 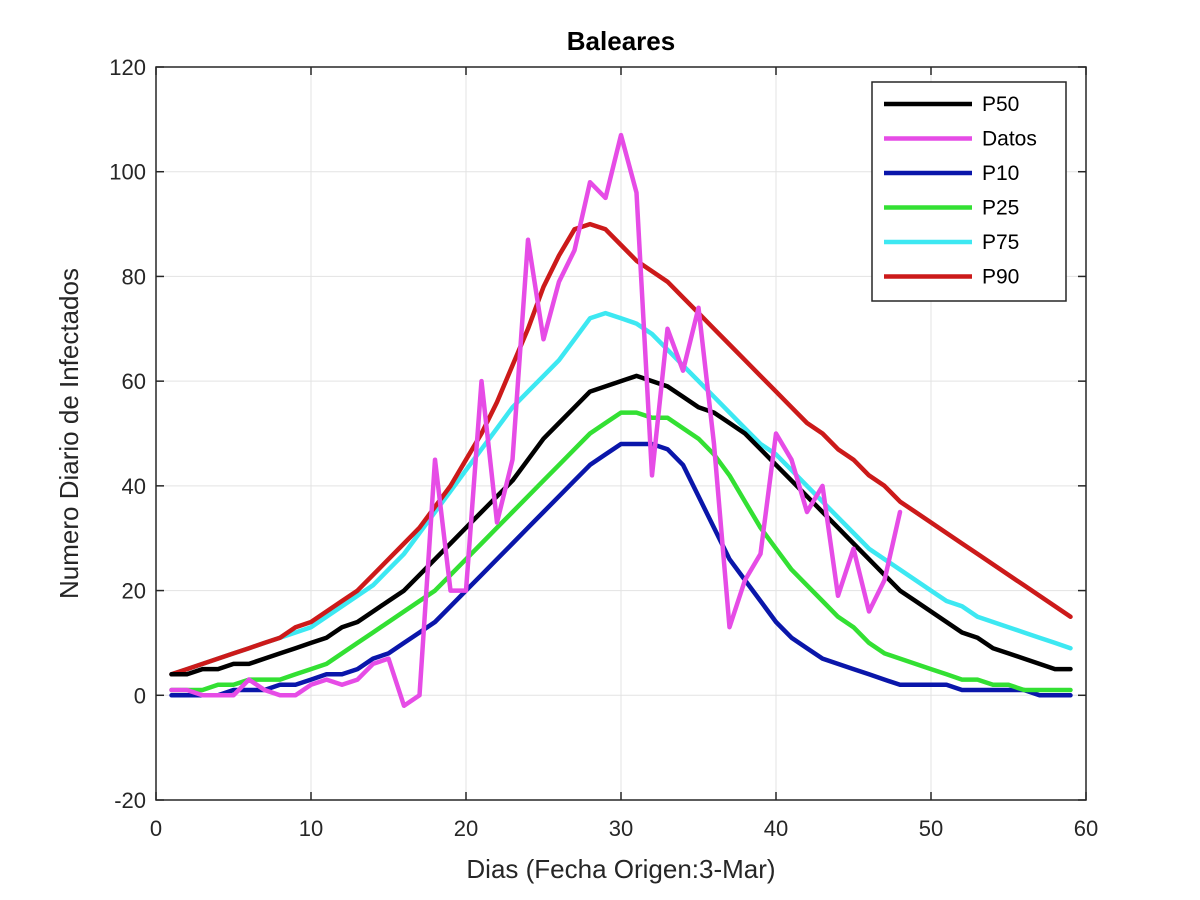 I want to click on y-tick-label: 80, so click(x=134, y=276).